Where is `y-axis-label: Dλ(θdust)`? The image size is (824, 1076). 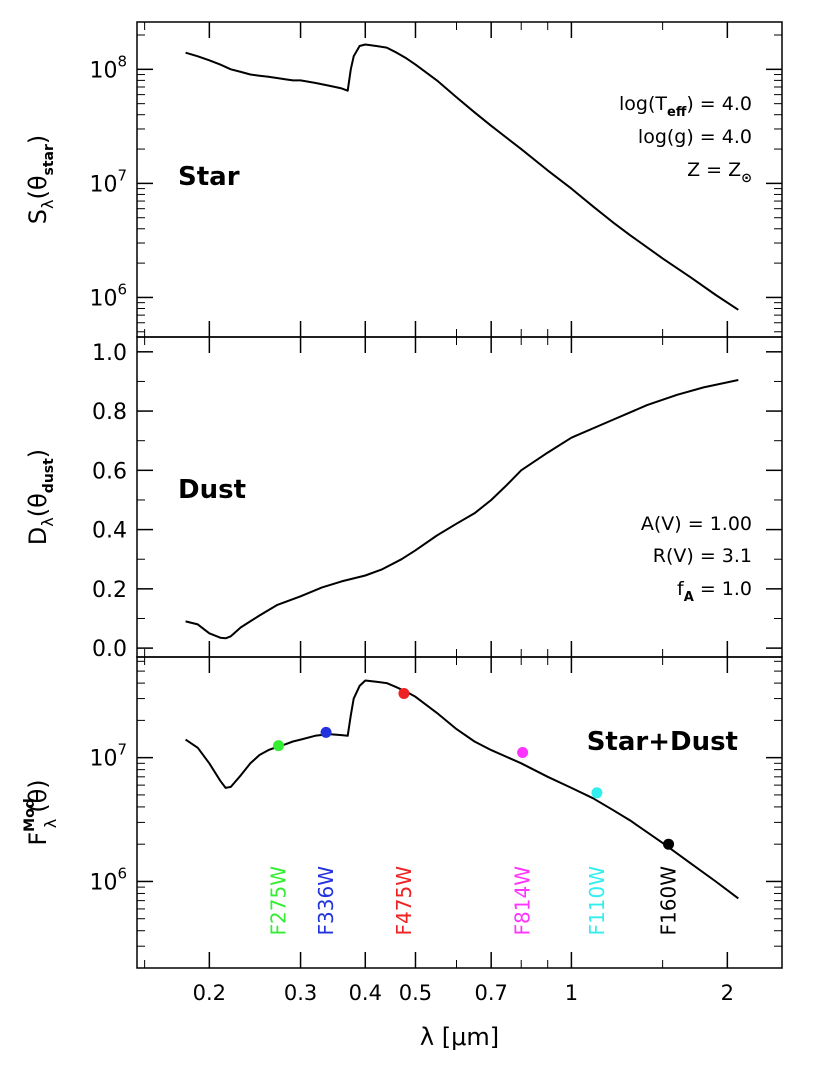 y-axis-label: Dλ(θdust) is located at coordinates (40, 497).